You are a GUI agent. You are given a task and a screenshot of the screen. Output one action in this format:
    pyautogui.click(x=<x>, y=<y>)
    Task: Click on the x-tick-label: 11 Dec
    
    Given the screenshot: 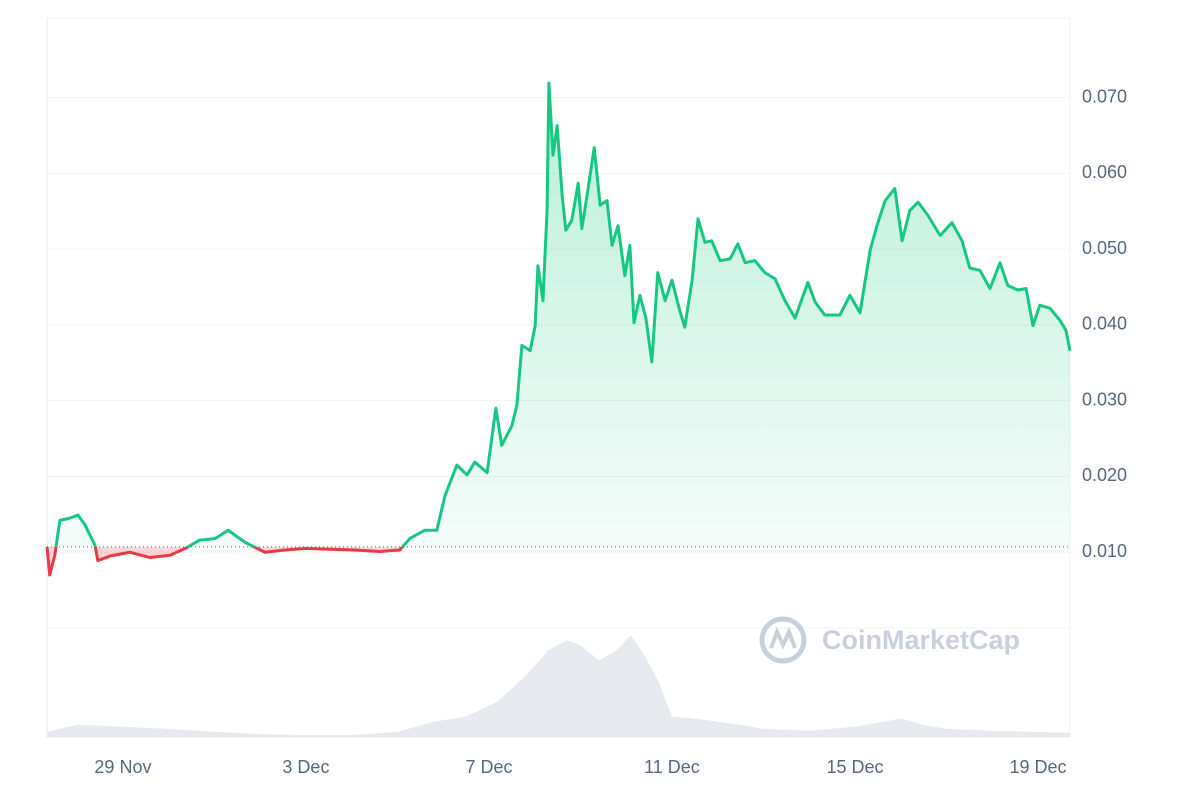 What is the action you would take?
    pyautogui.click(x=672, y=767)
    